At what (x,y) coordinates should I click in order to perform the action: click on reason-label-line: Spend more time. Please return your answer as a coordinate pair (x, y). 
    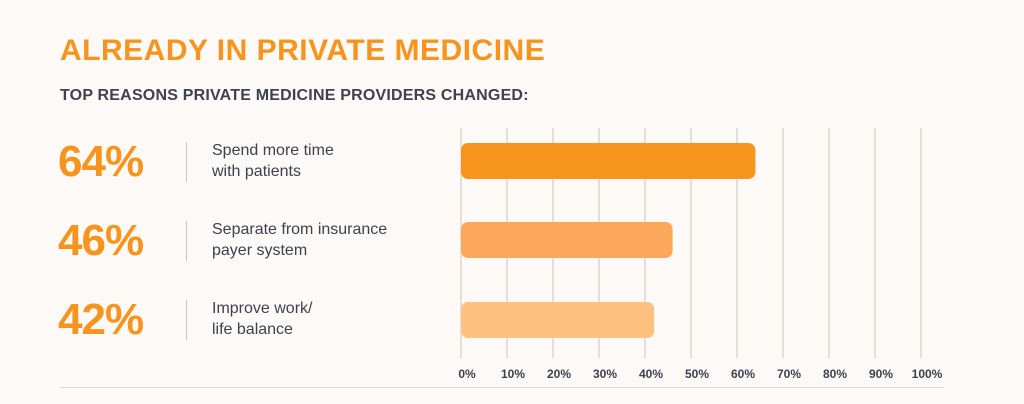
    Looking at the image, I should click on (273, 150).